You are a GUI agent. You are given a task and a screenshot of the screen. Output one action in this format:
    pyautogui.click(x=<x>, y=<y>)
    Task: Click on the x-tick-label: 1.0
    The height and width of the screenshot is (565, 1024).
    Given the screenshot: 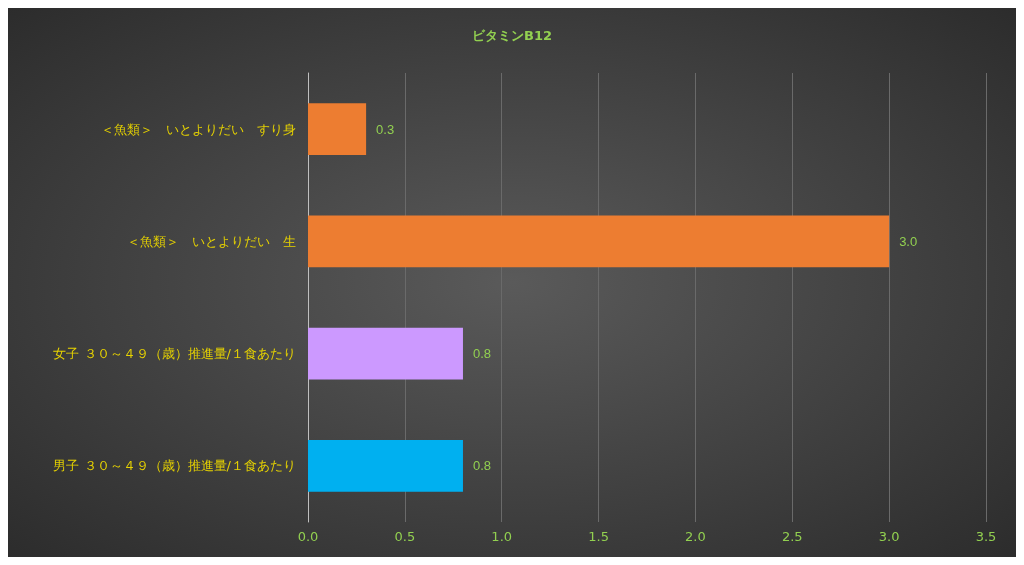 What is the action you would take?
    pyautogui.click(x=502, y=536)
    